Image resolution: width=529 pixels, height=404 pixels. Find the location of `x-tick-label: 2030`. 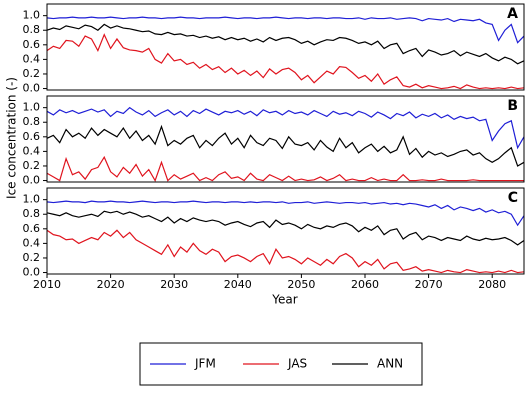

x-tick-label: 2030 is located at coordinates (174, 284).